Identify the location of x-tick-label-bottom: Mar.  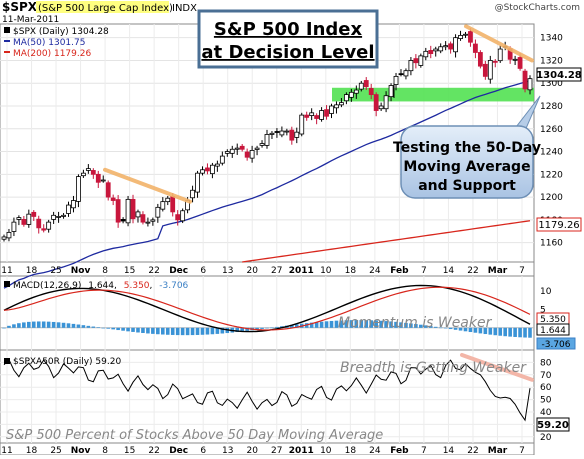
(498, 450).